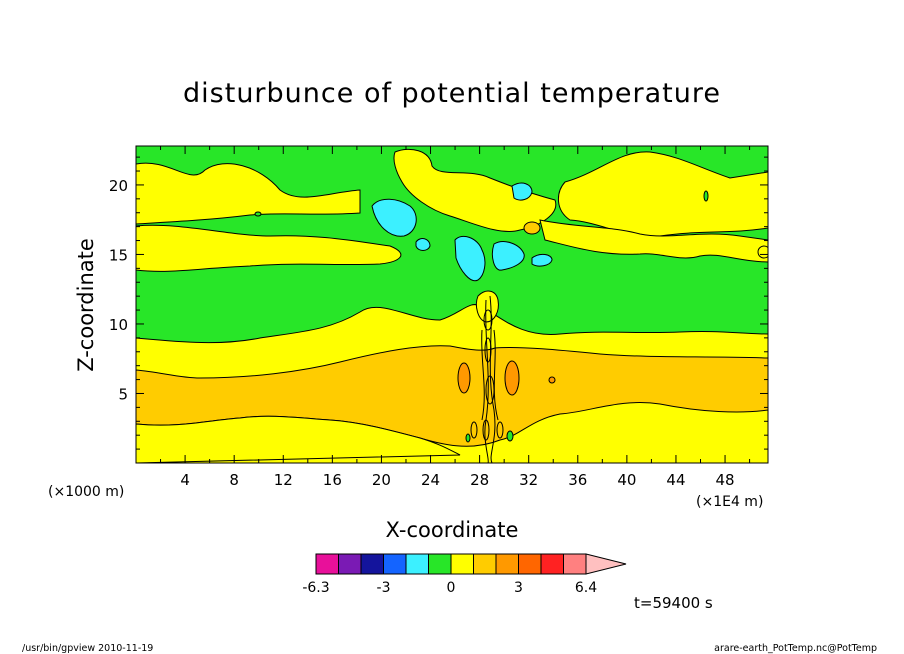 This screenshot has width=904, height=654. Describe the element at coordinates (512, 378) in the screenshot. I see `contour-orange-cell-right` at that location.